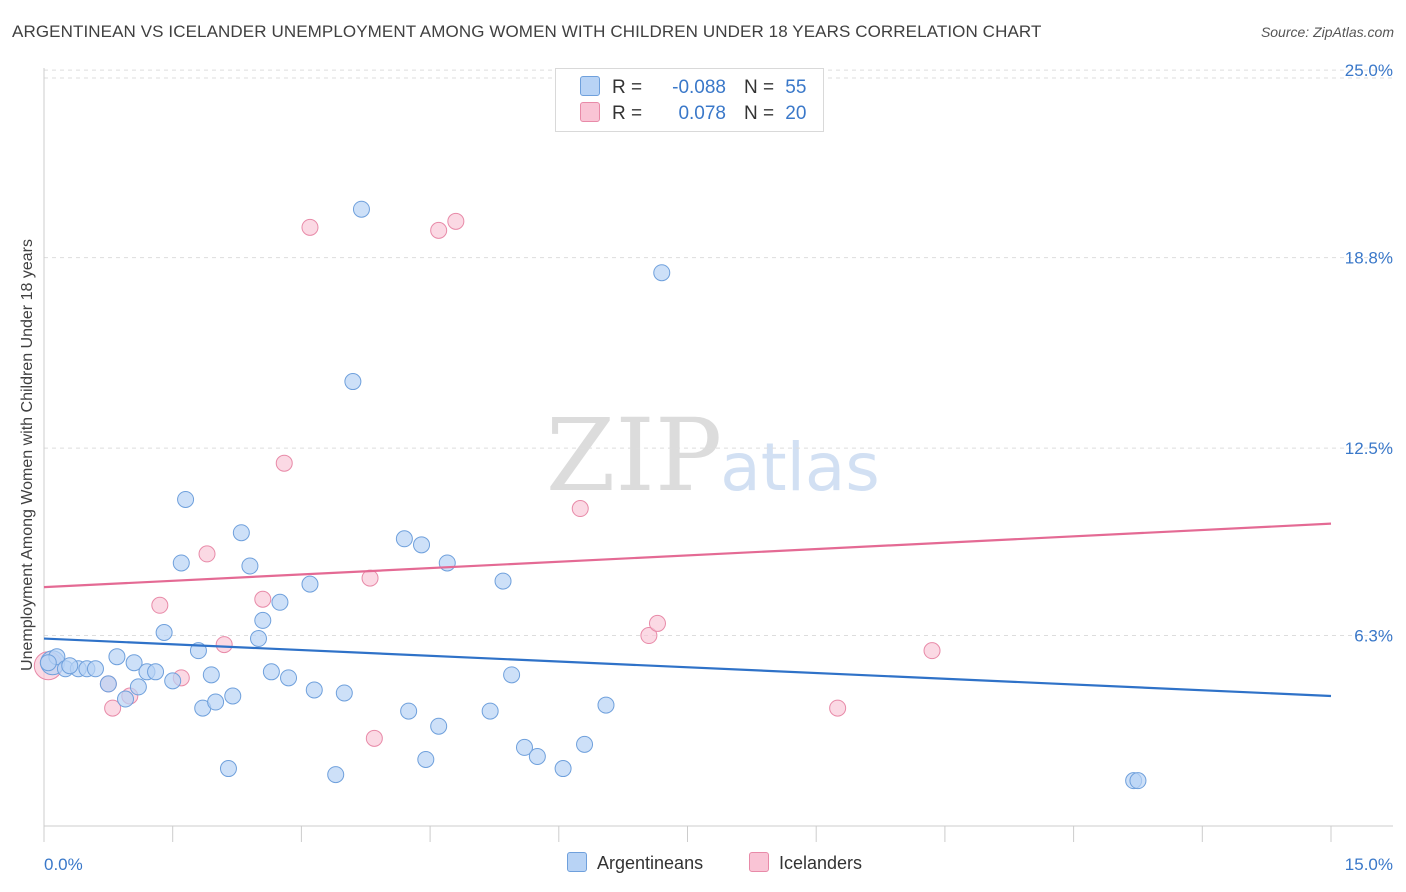 This screenshot has height=892, width=1406. What do you see at coordinates (821, 863) in the screenshot?
I see `icelanders-label: Icelanders` at bounding box center [821, 863].